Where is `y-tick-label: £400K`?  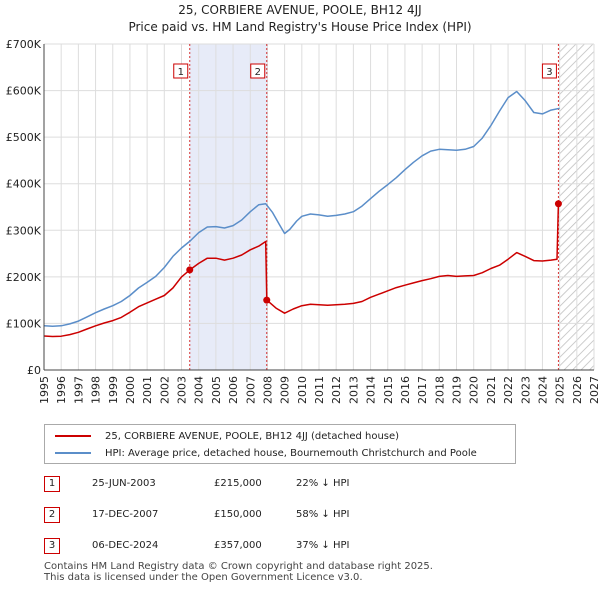 y-tick-label: £400K is located at coordinates (24, 184).